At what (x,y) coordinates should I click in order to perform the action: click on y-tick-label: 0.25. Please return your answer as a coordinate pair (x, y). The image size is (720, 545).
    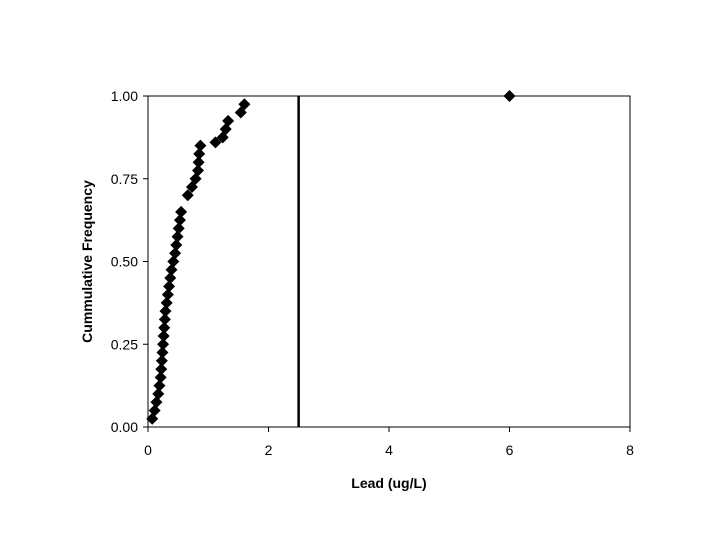
    Looking at the image, I should click on (124, 344).